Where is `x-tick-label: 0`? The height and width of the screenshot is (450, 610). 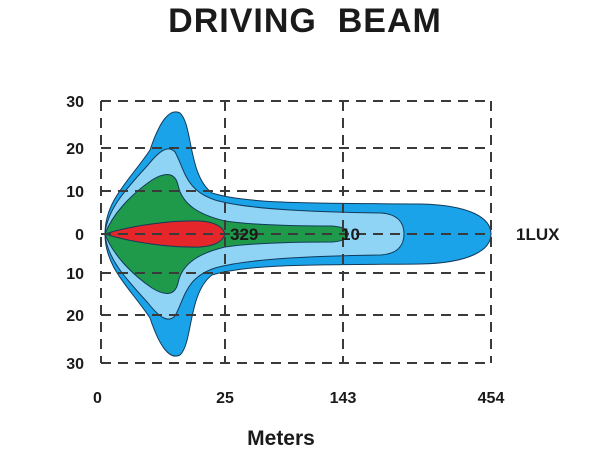 x-tick-label: 0 is located at coordinates (97, 398).